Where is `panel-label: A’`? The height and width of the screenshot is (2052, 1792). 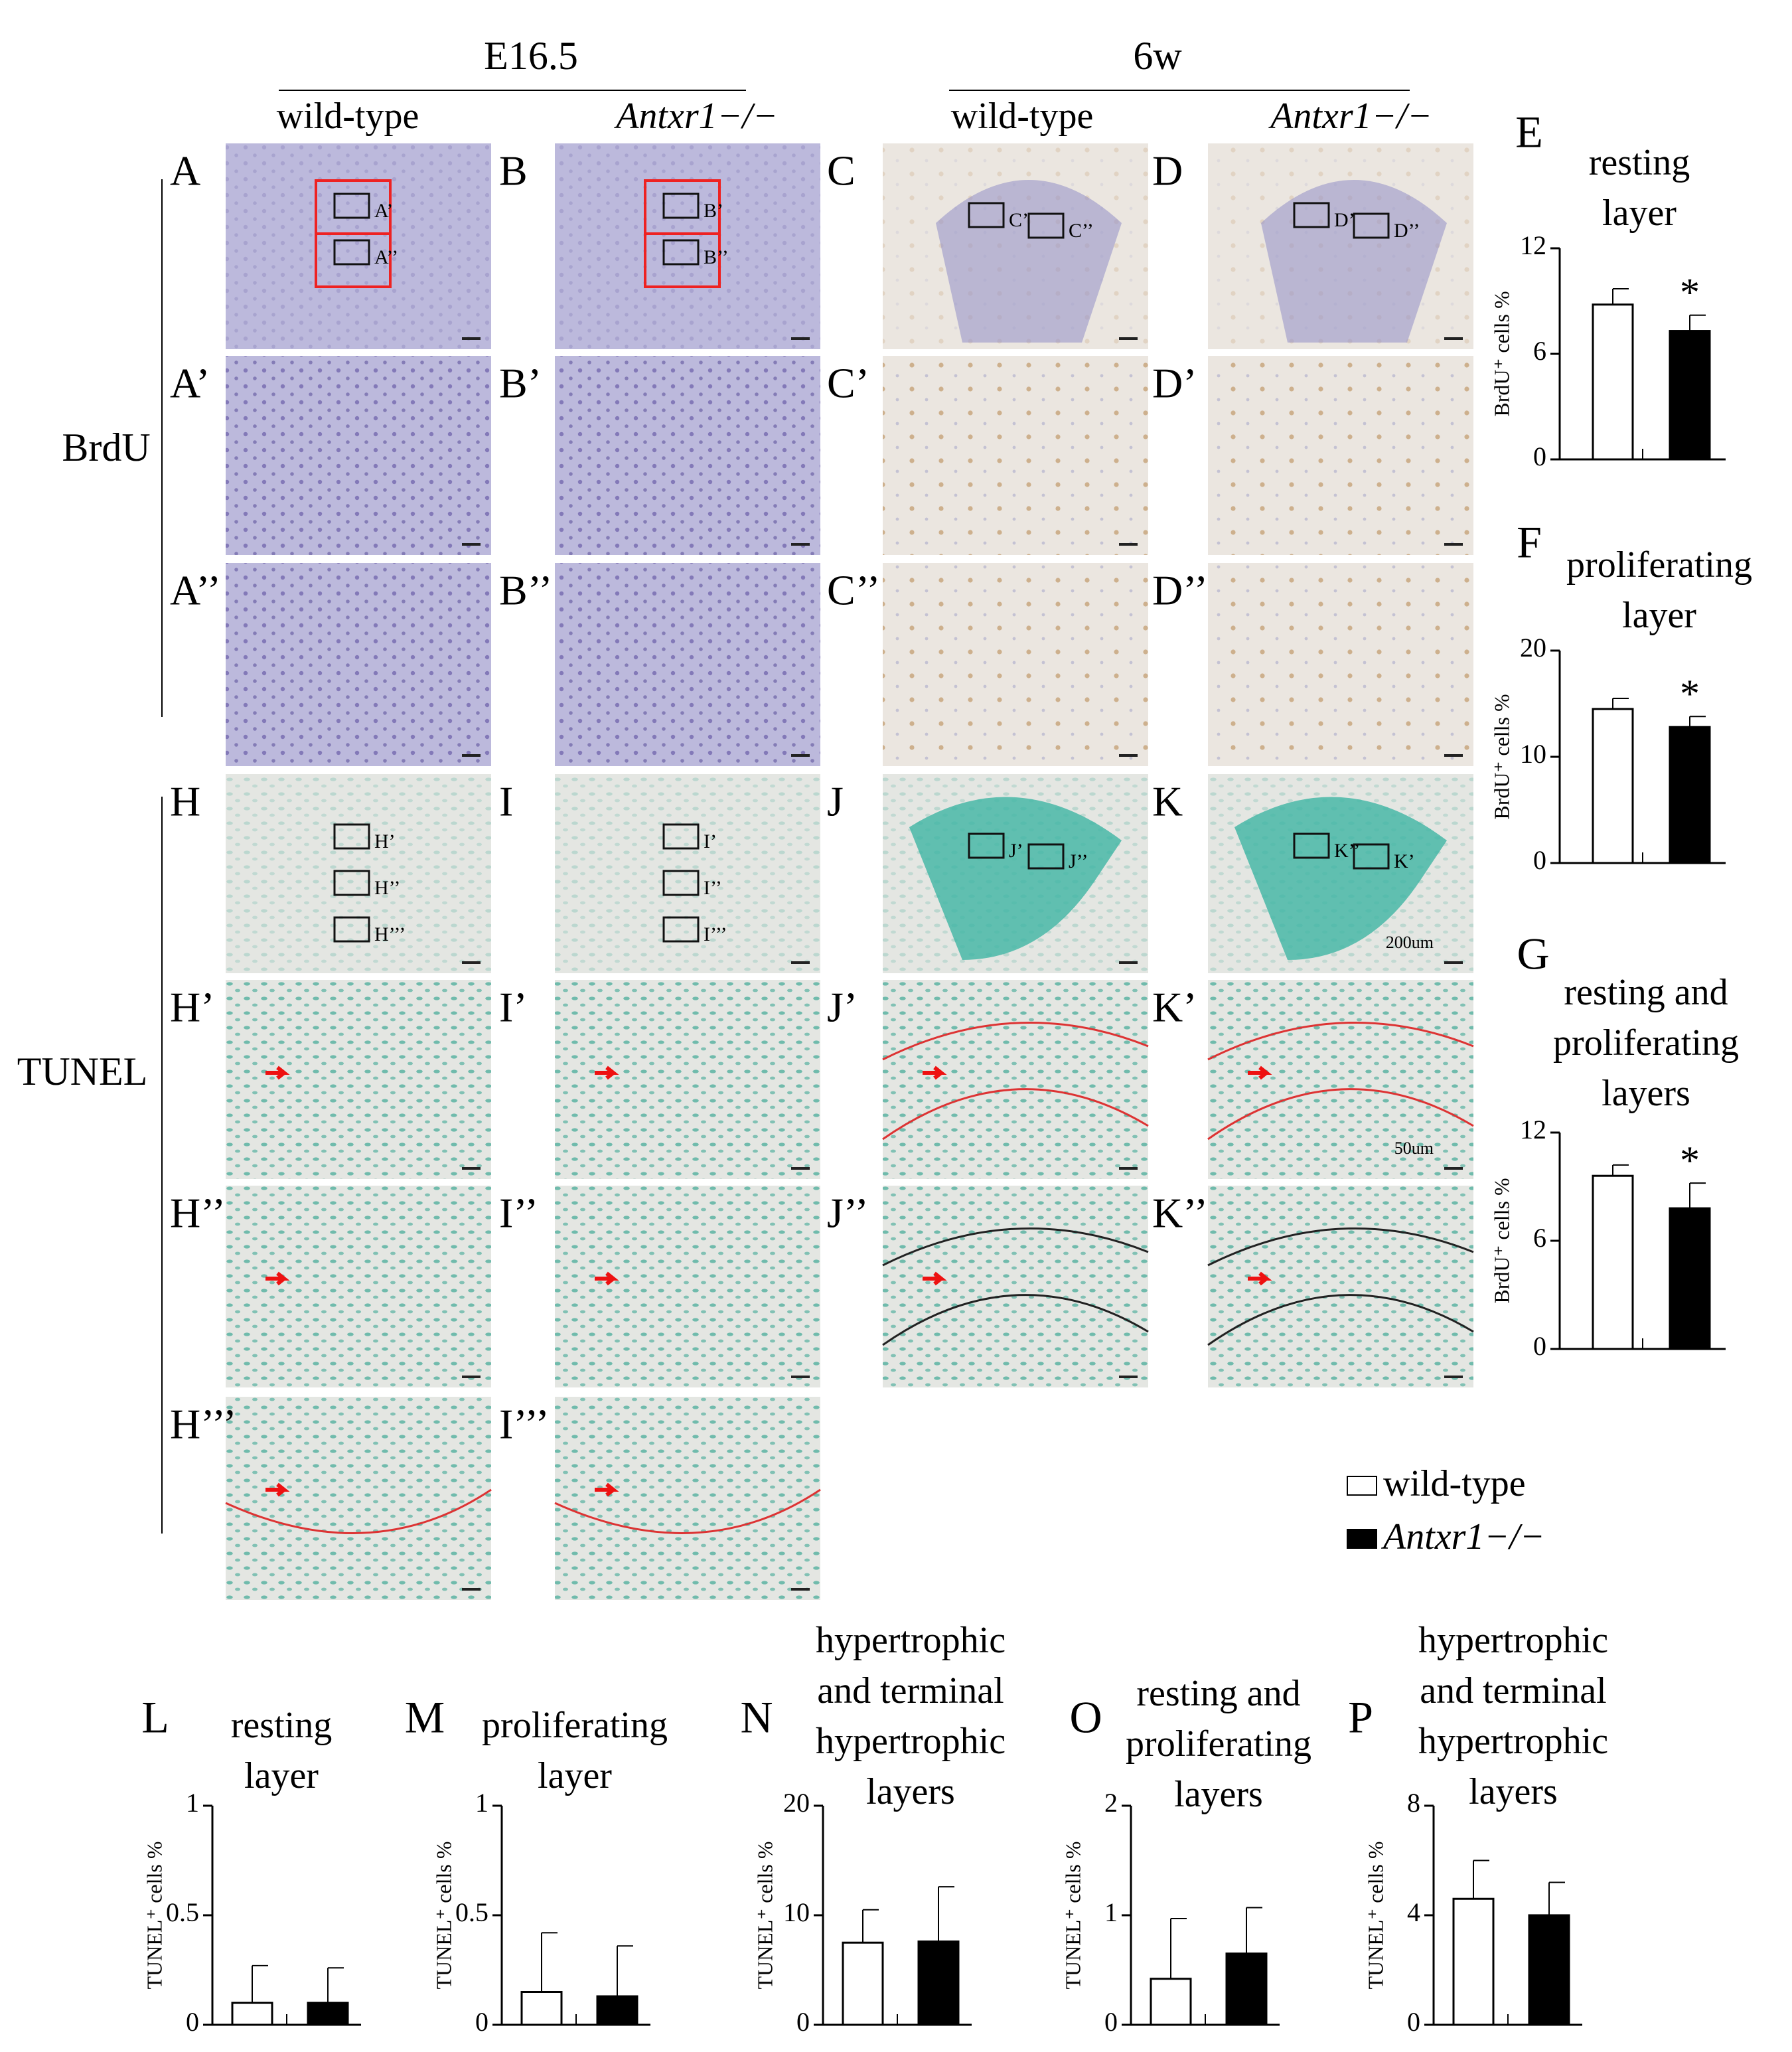 panel-label: A’ is located at coordinates (190, 383).